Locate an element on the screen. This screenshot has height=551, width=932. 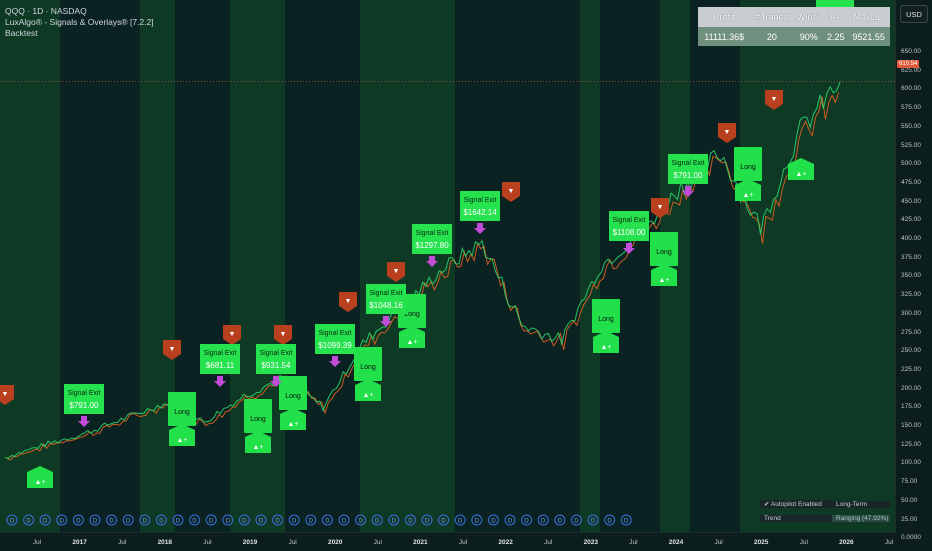
currency-button: USD is located at coordinates (914, 14).